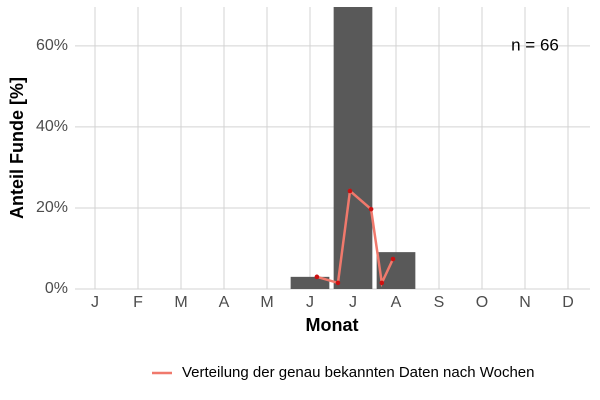 The height and width of the screenshot is (400, 600). I want to click on y-tick-label: 20%, so click(52, 207).